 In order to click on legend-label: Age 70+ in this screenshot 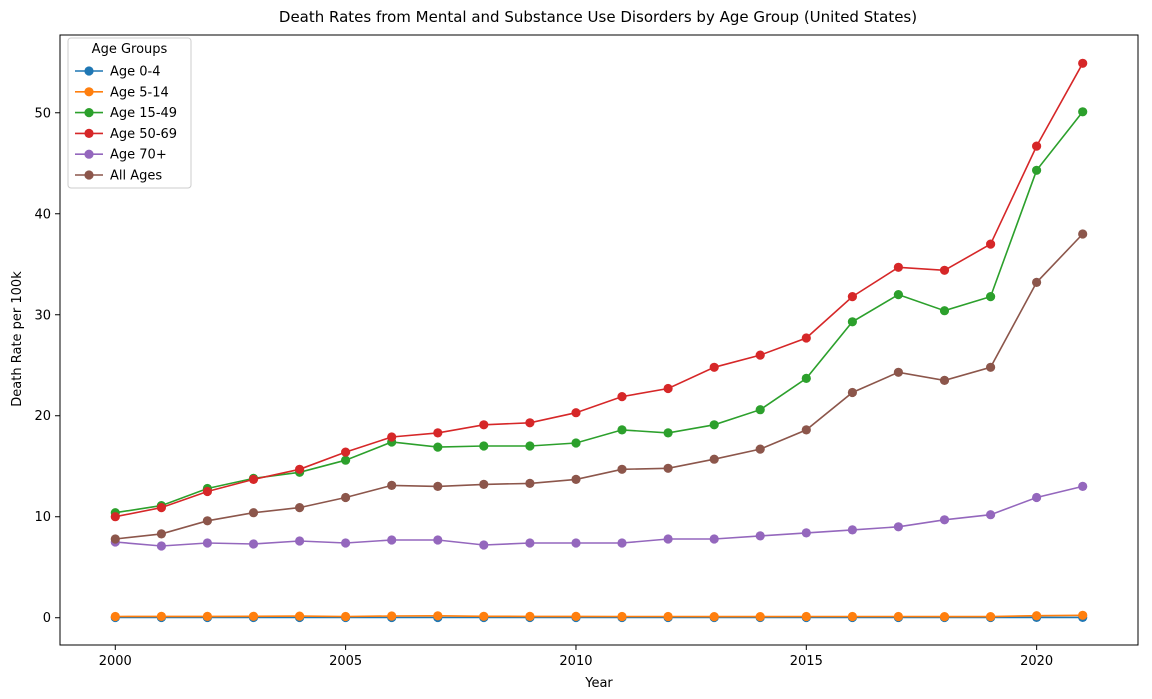, I will do `click(138, 155)`.